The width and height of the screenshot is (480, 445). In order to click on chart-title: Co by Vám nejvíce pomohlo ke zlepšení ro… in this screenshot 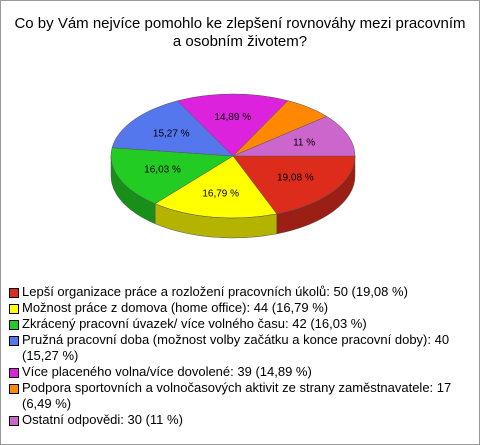, I will do `click(240, 32)`.